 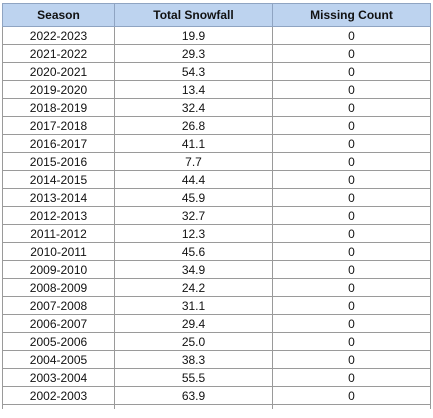 I want to click on total-snowfall-cell: 29.4, so click(x=193, y=323).